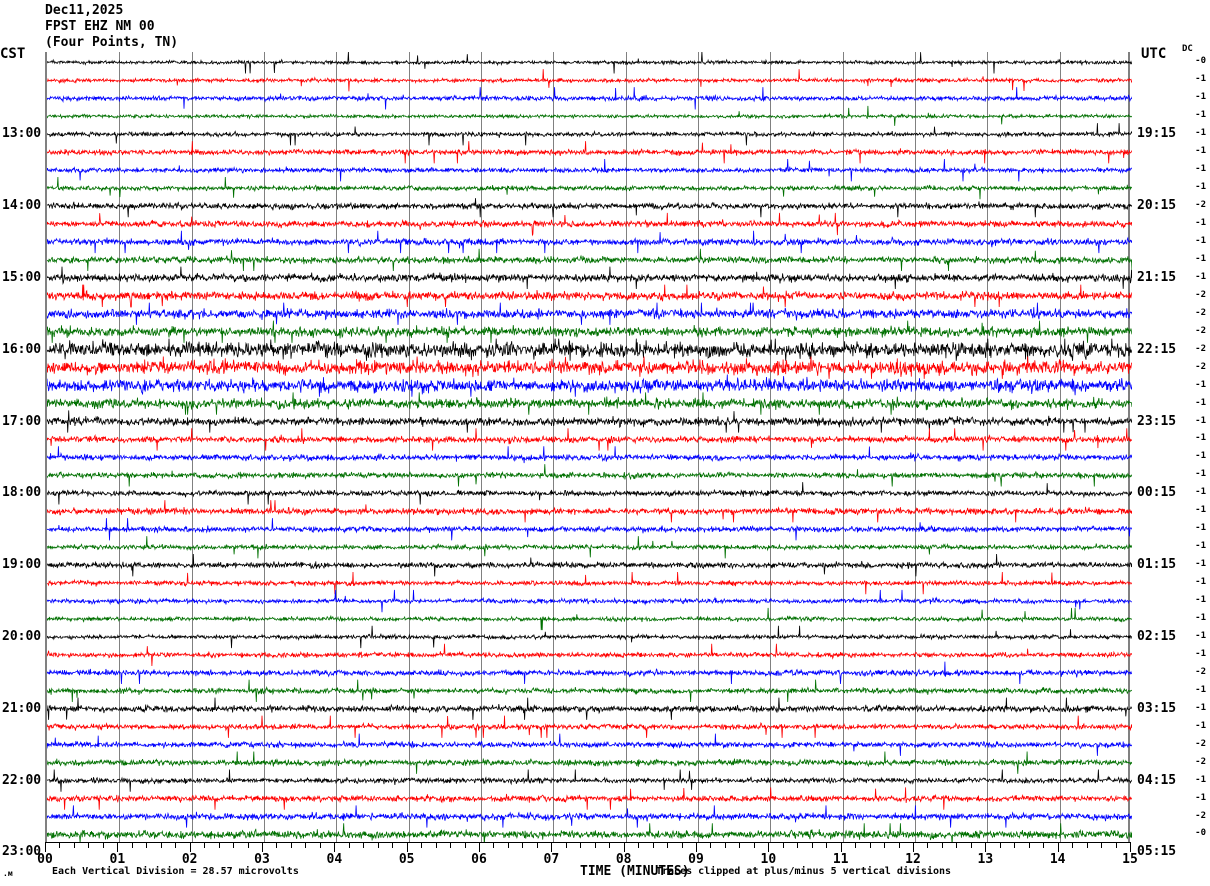 The image size is (1210, 886). Describe the element at coordinates (1187, 49) in the screenshot. I see `dc-column-label: DC` at that location.